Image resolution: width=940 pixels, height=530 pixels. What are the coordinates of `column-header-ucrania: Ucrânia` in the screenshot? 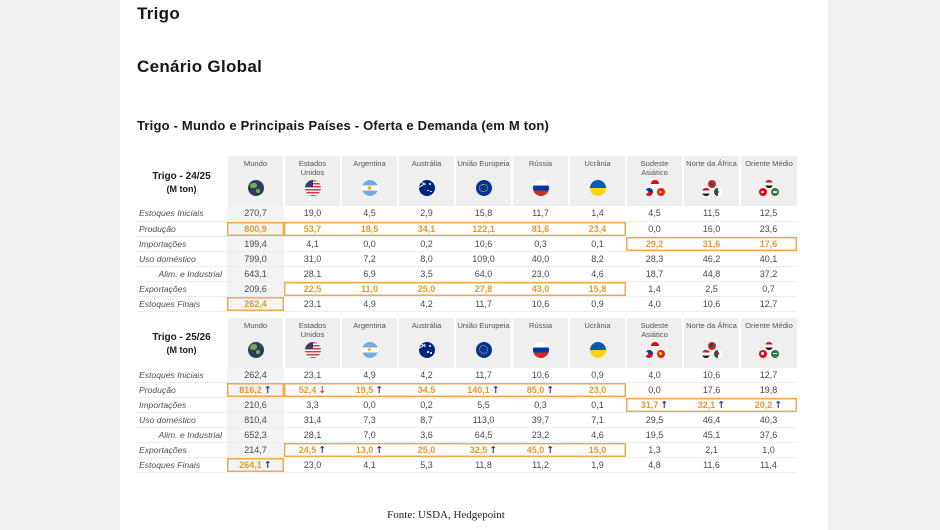 It's located at (597, 342).